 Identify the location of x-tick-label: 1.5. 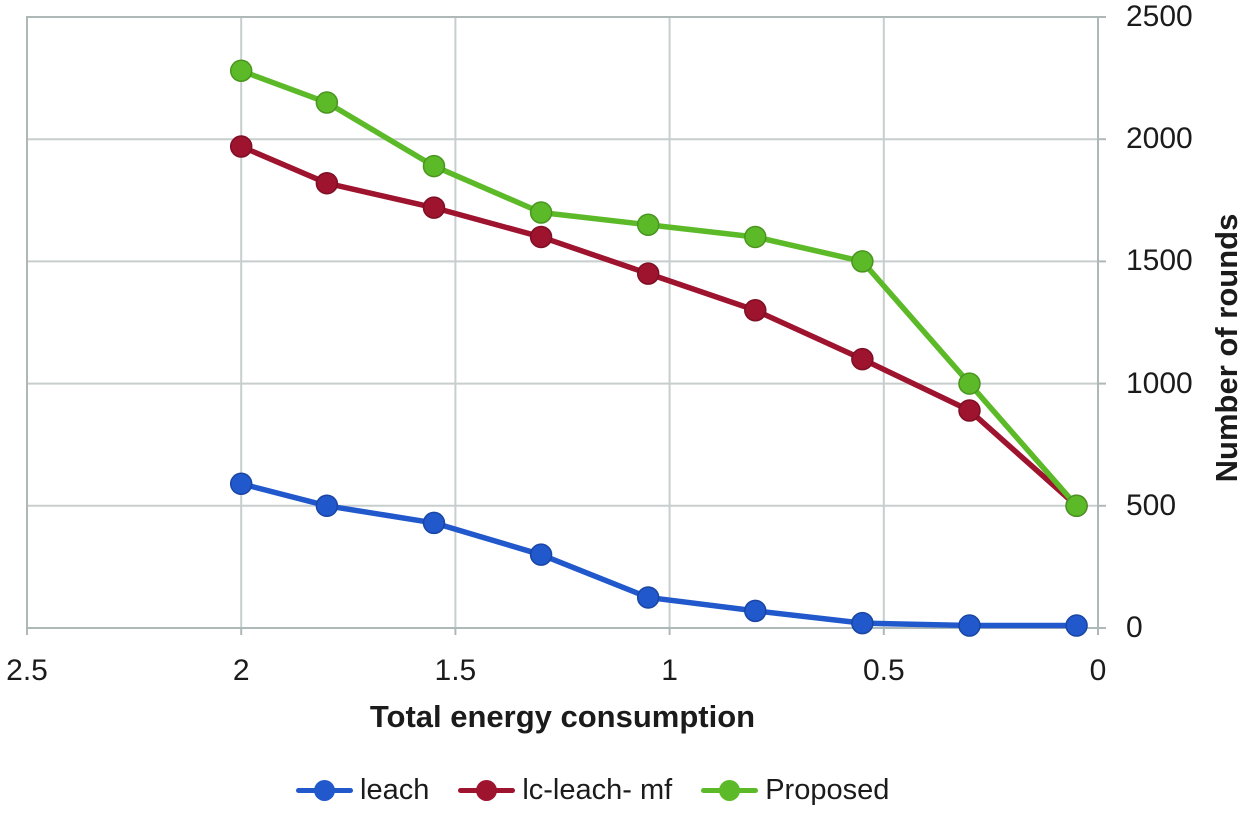
(455, 670).